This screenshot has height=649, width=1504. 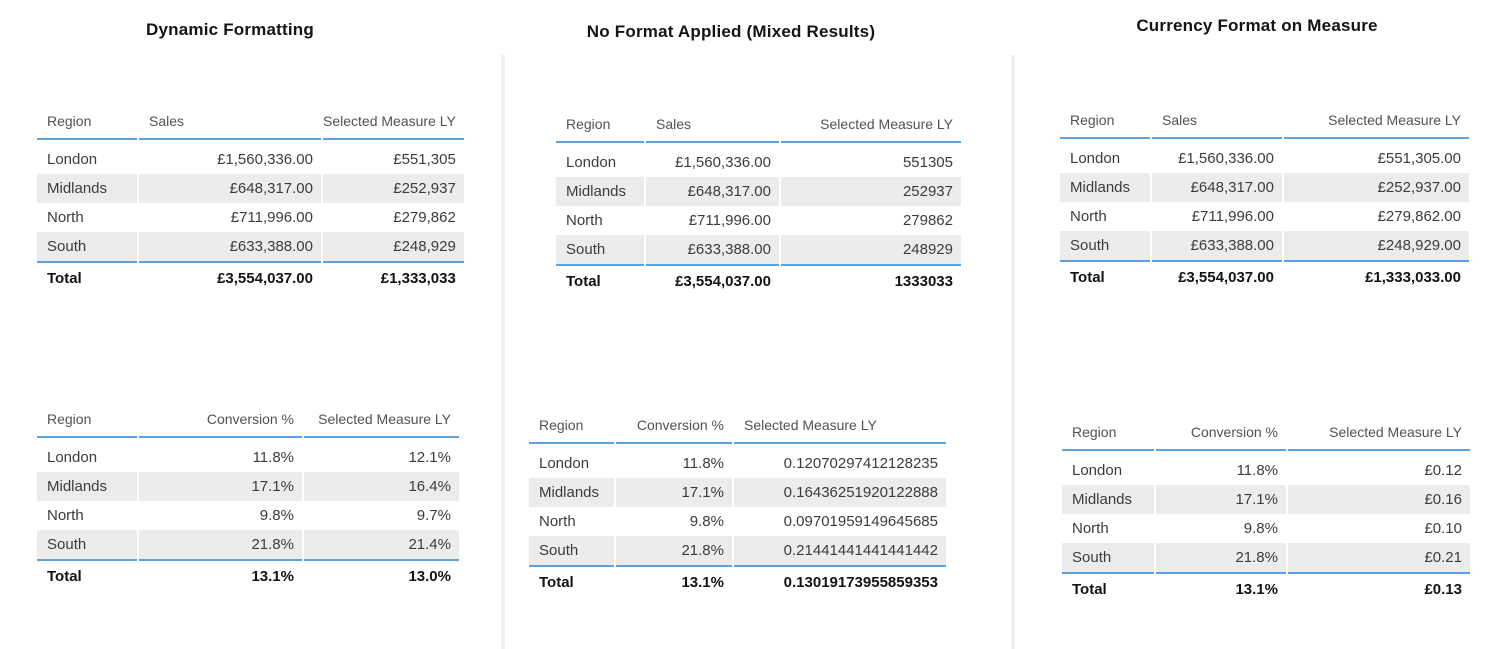 What do you see at coordinates (381, 486) in the screenshot?
I see `value-cell: 16.4%` at bounding box center [381, 486].